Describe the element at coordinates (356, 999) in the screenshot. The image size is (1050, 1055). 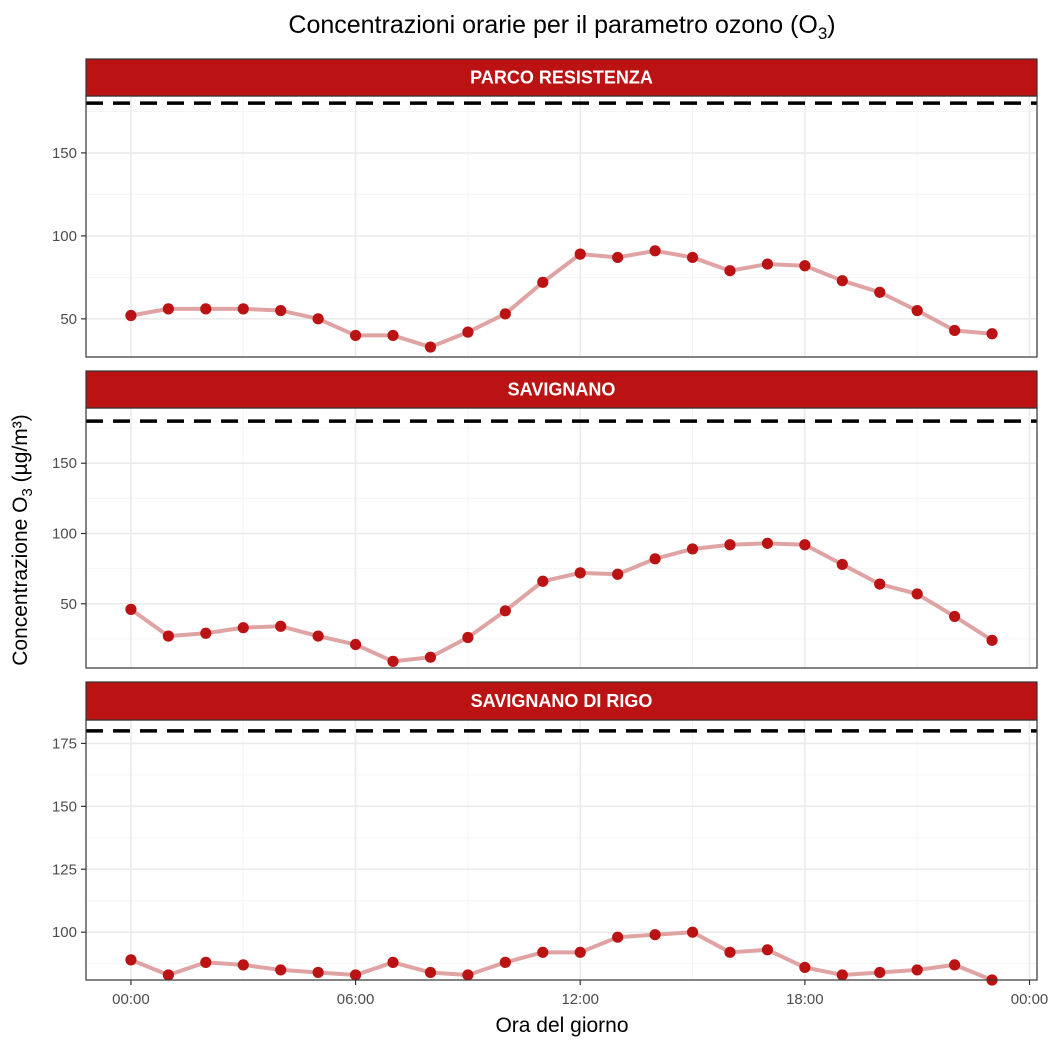
I see `x-tick-label: 06:00` at that location.